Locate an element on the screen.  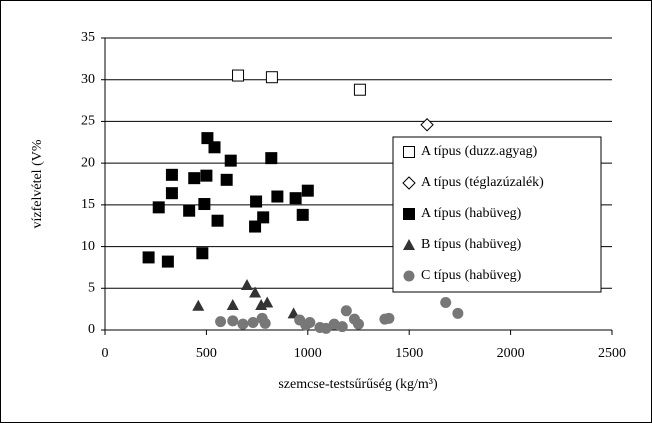
legend-box is located at coordinates (497, 214).